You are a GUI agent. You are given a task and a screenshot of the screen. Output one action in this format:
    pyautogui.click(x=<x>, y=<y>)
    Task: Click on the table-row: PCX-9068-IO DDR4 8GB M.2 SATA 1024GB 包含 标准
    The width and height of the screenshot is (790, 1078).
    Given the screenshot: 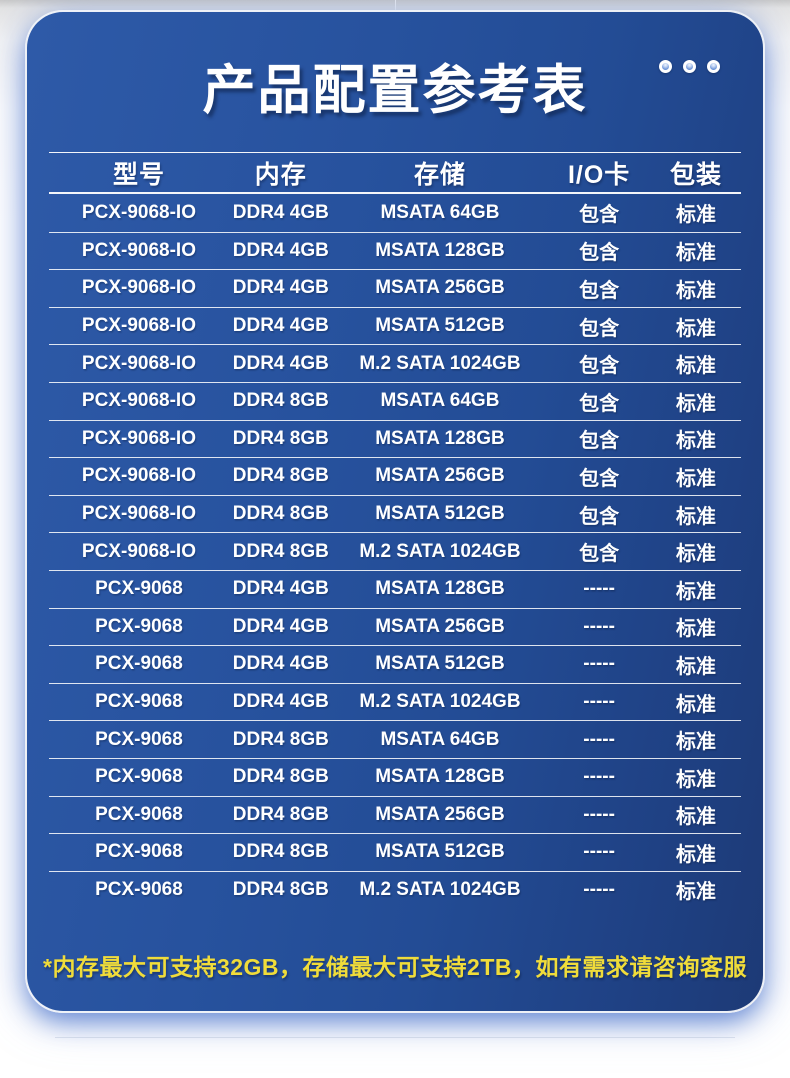 What is the action you would take?
    pyautogui.click(x=395, y=551)
    